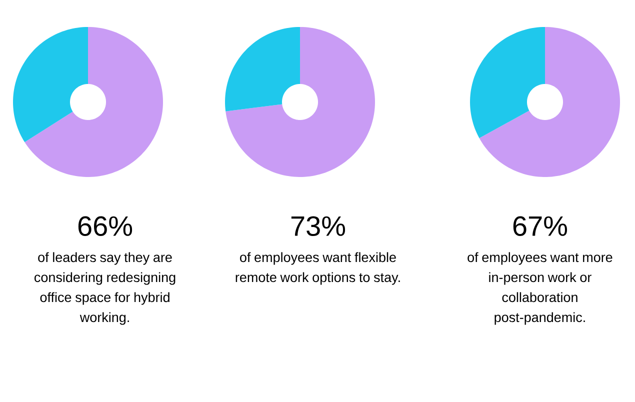 Image resolution: width=635 pixels, height=402 pixels. I want to click on text: of employees want flexible remote work options to stay., so click(318, 268).